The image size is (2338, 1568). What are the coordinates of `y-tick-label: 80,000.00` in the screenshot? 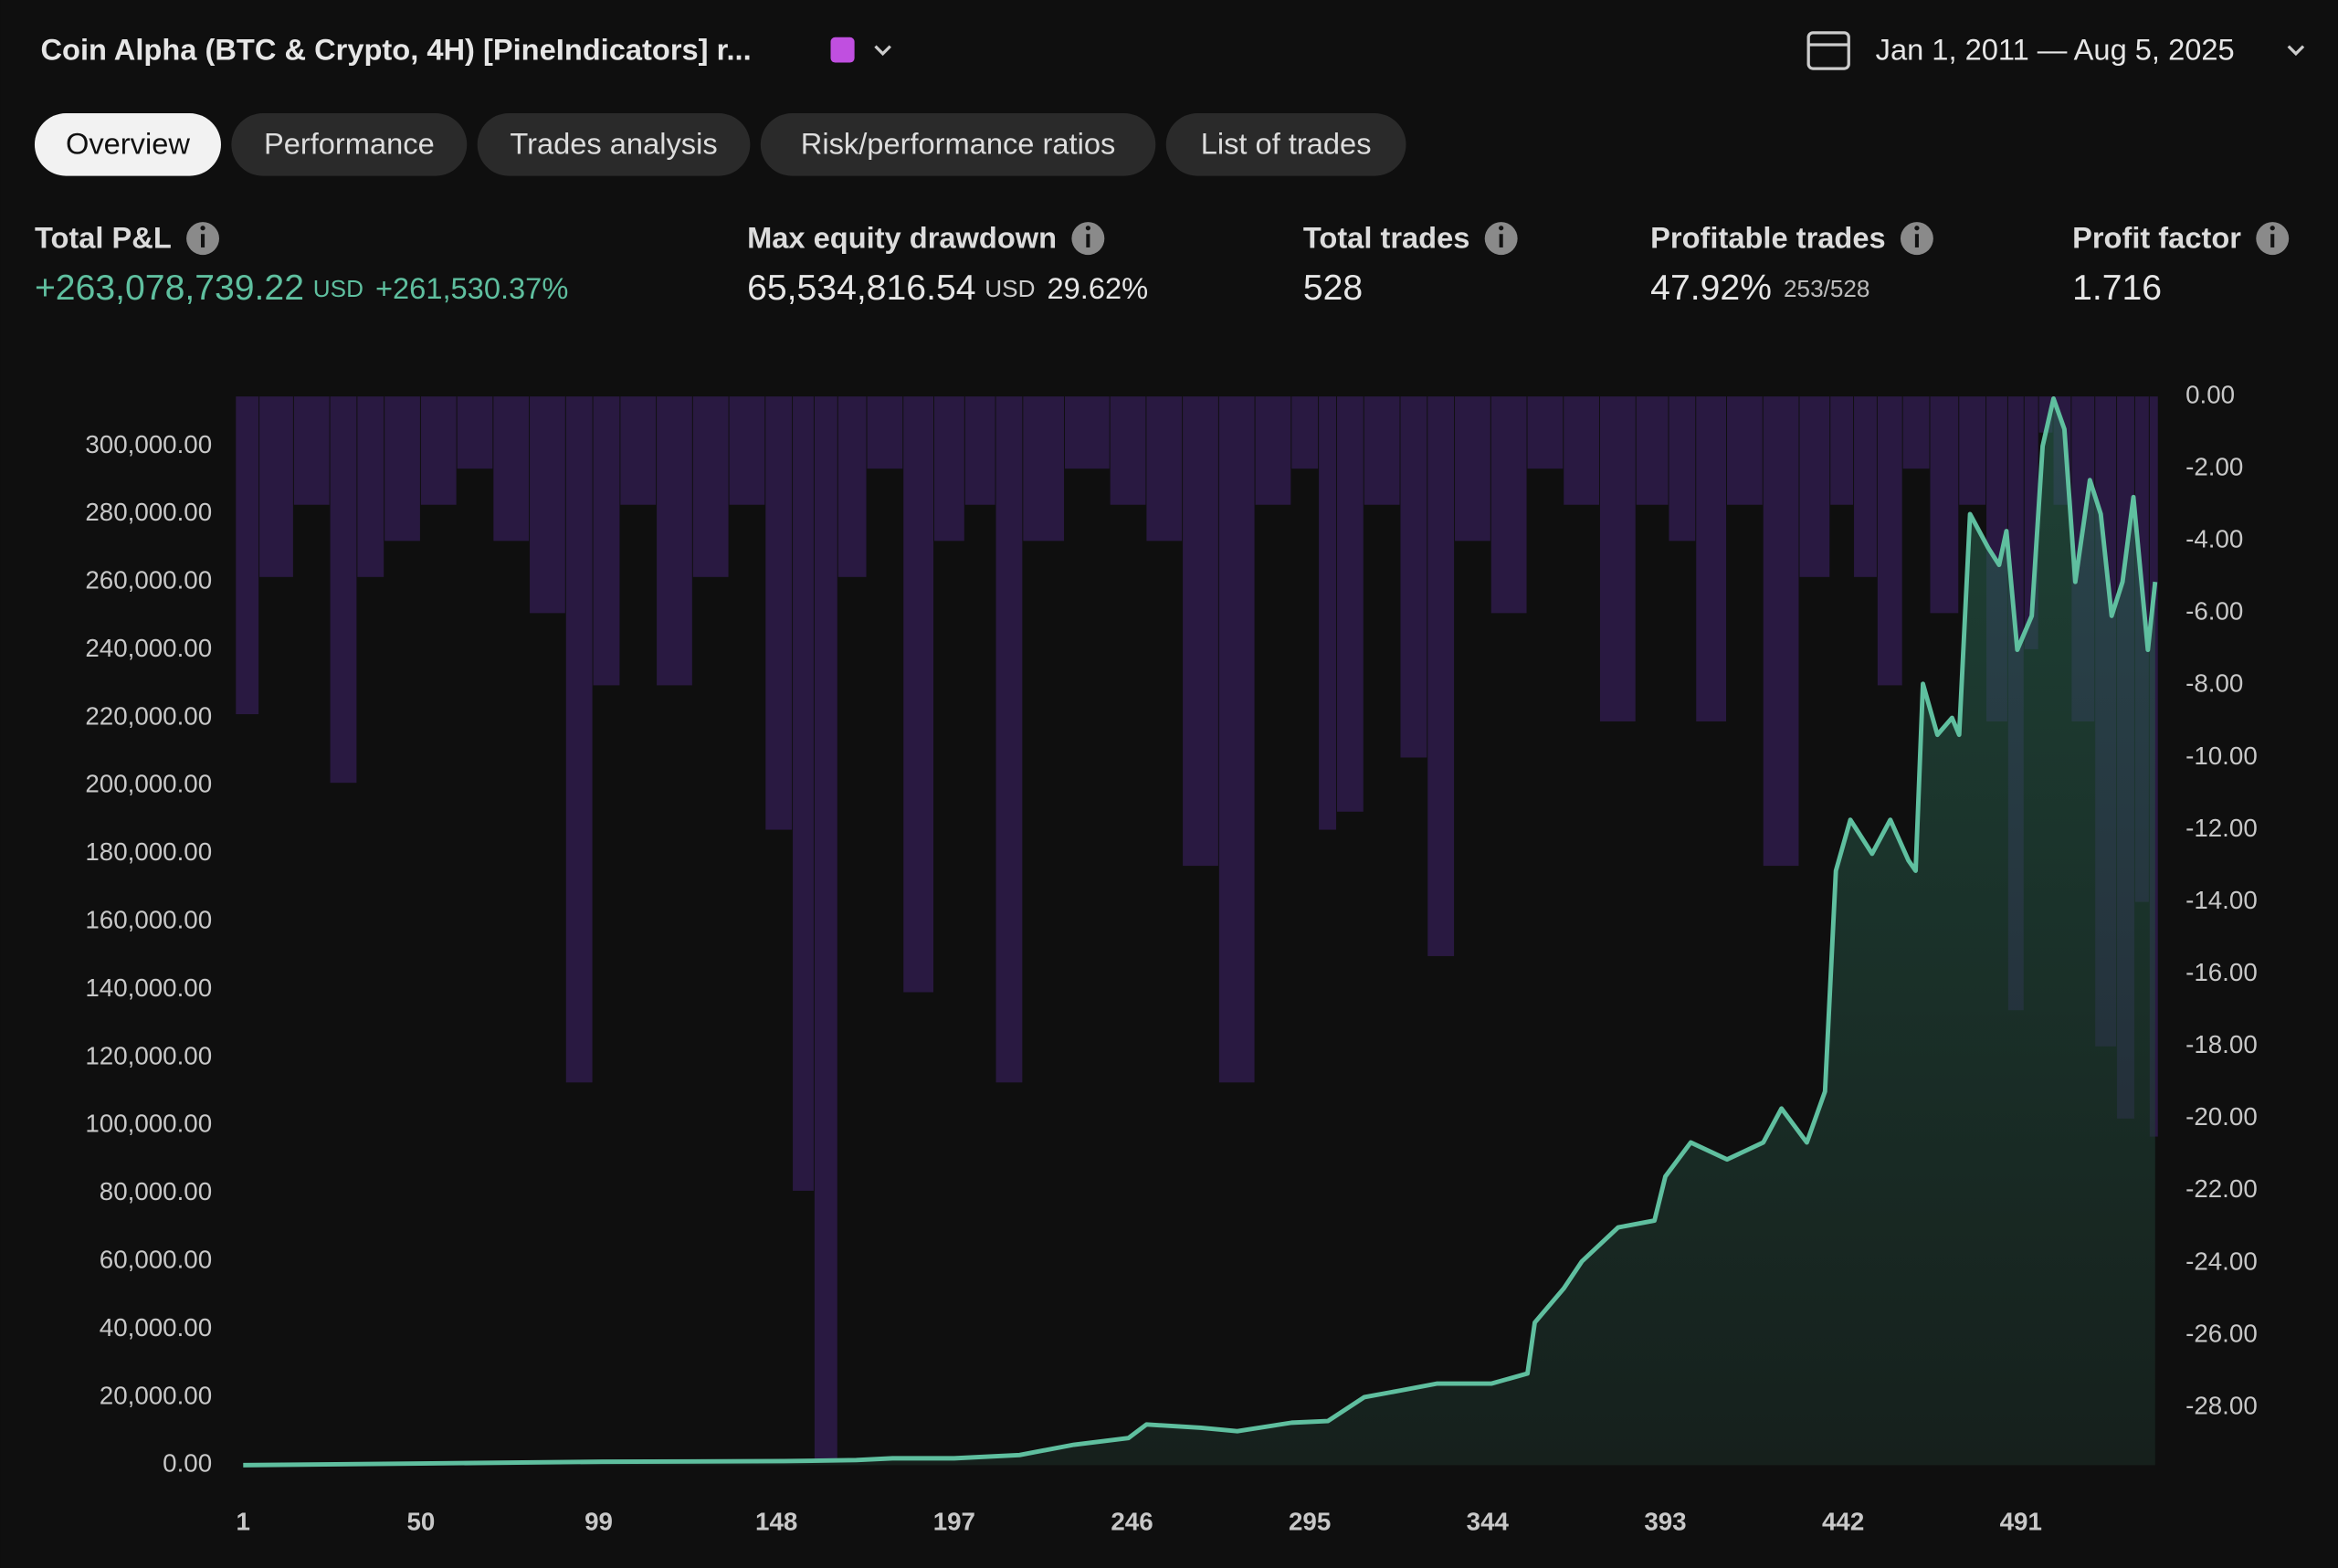 It's located at (156, 1191).